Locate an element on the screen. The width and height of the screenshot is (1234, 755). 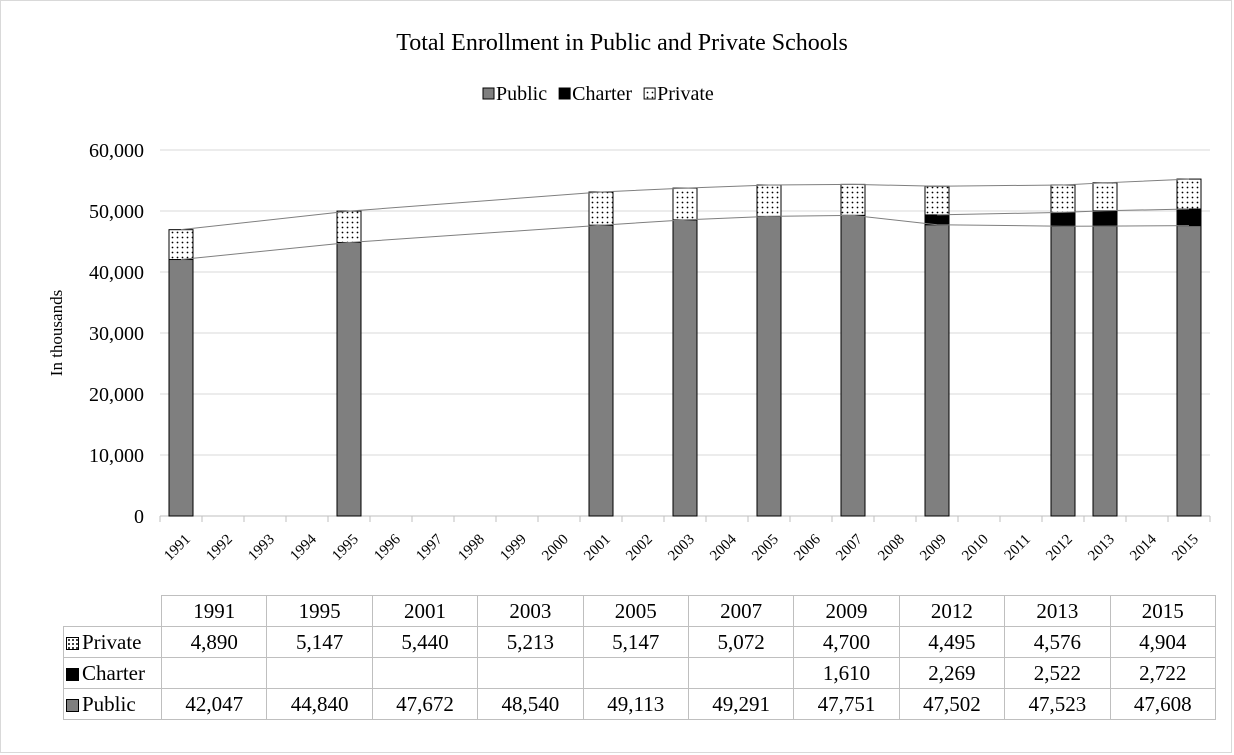
y-tick-label: 20,000 is located at coordinates (116, 395).